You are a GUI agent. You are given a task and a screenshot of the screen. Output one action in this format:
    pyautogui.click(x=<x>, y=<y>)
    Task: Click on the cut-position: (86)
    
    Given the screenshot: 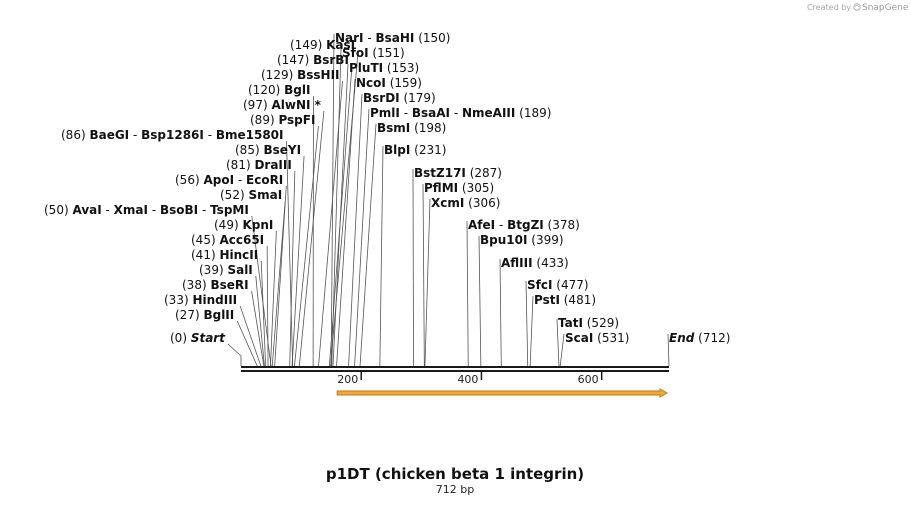 What is the action you would take?
    pyautogui.click(x=75, y=135)
    